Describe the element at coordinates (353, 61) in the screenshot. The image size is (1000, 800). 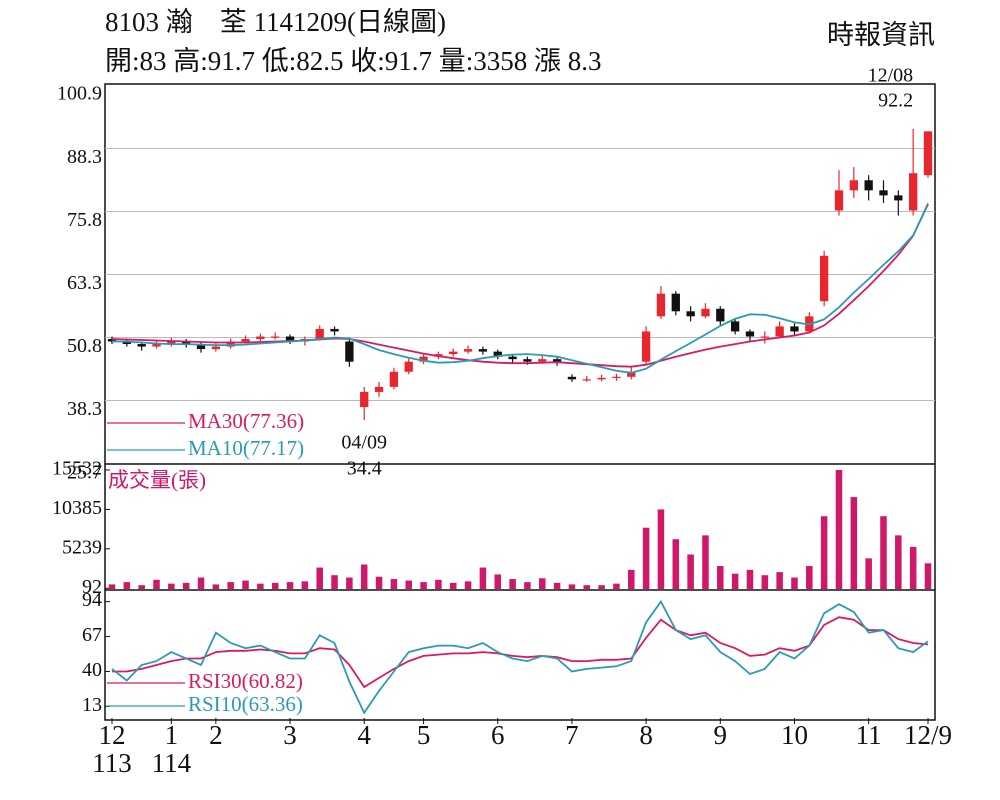
I see `quote-line: 開:83 高:91.7 低:82.5 收:91.7 量:3358 漲 8.3` at that location.